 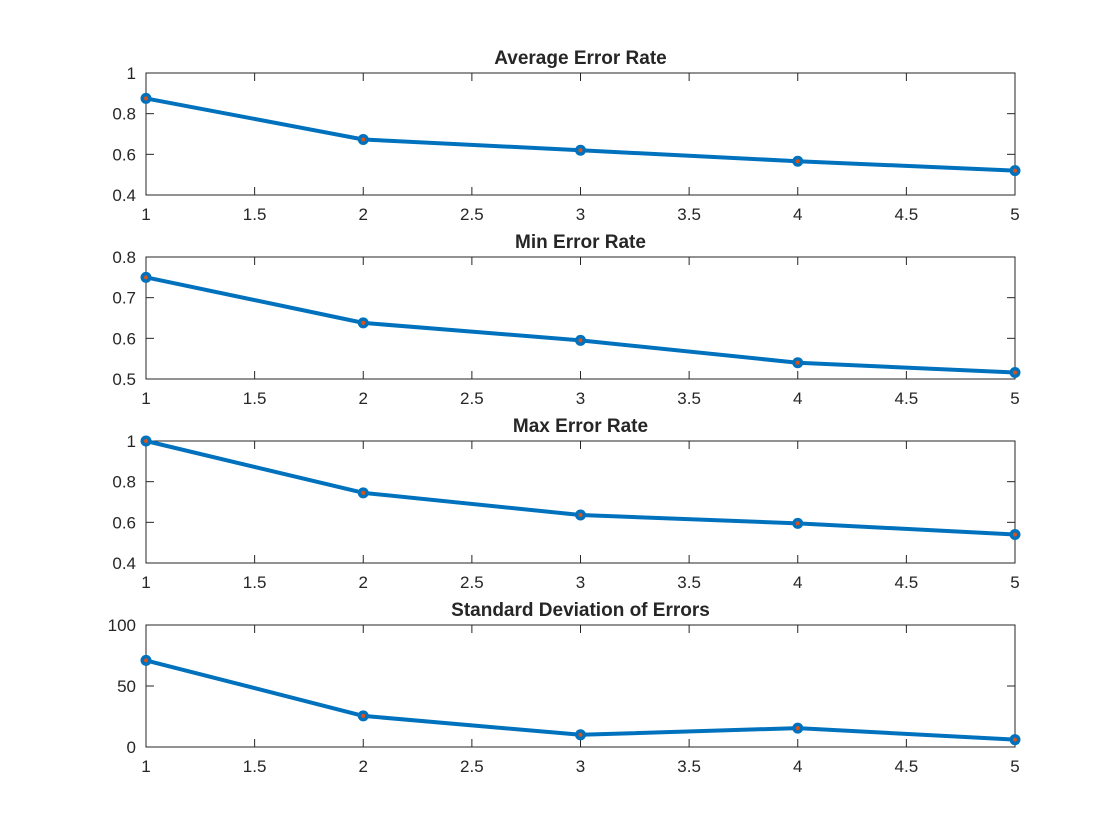 What do you see at coordinates (124, 298) in the screenshot?
I see `y-tick-label: 0.7` at bounding box center [124, 298].